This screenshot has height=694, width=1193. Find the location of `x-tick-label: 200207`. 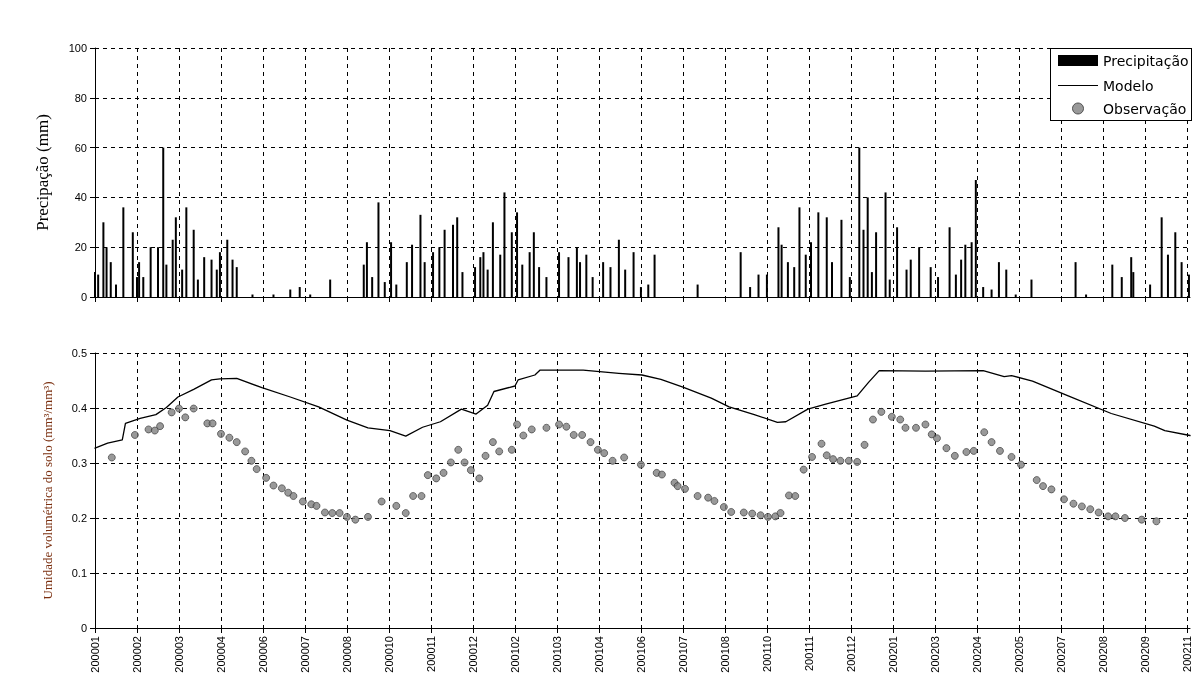

x-tick-label: 200207 is located at coordinates (1060, 654).